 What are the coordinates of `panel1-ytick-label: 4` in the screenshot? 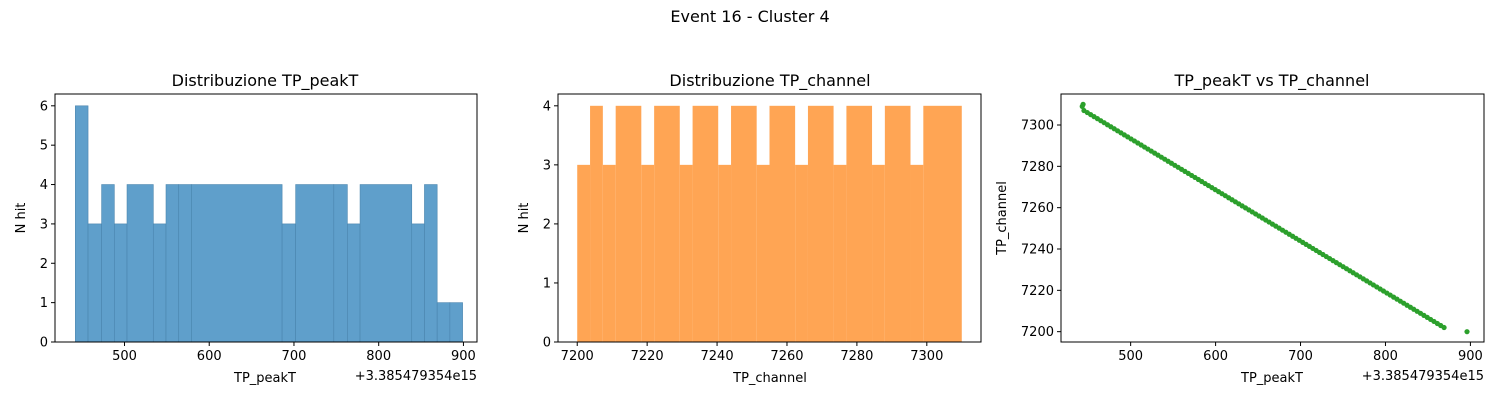 It's located at (44, 185).